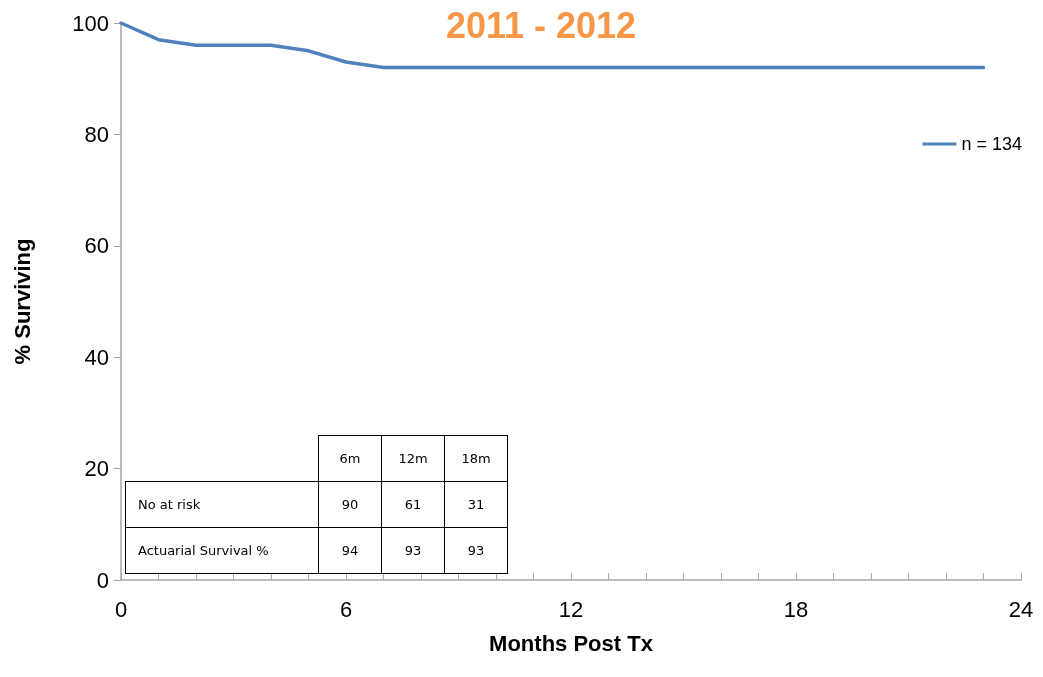 The height and width of the screenshot is (677, 1043). Describe the element at coordinates (96, 134) in the screenshot. I see `y-tick-label: 80` at that location.